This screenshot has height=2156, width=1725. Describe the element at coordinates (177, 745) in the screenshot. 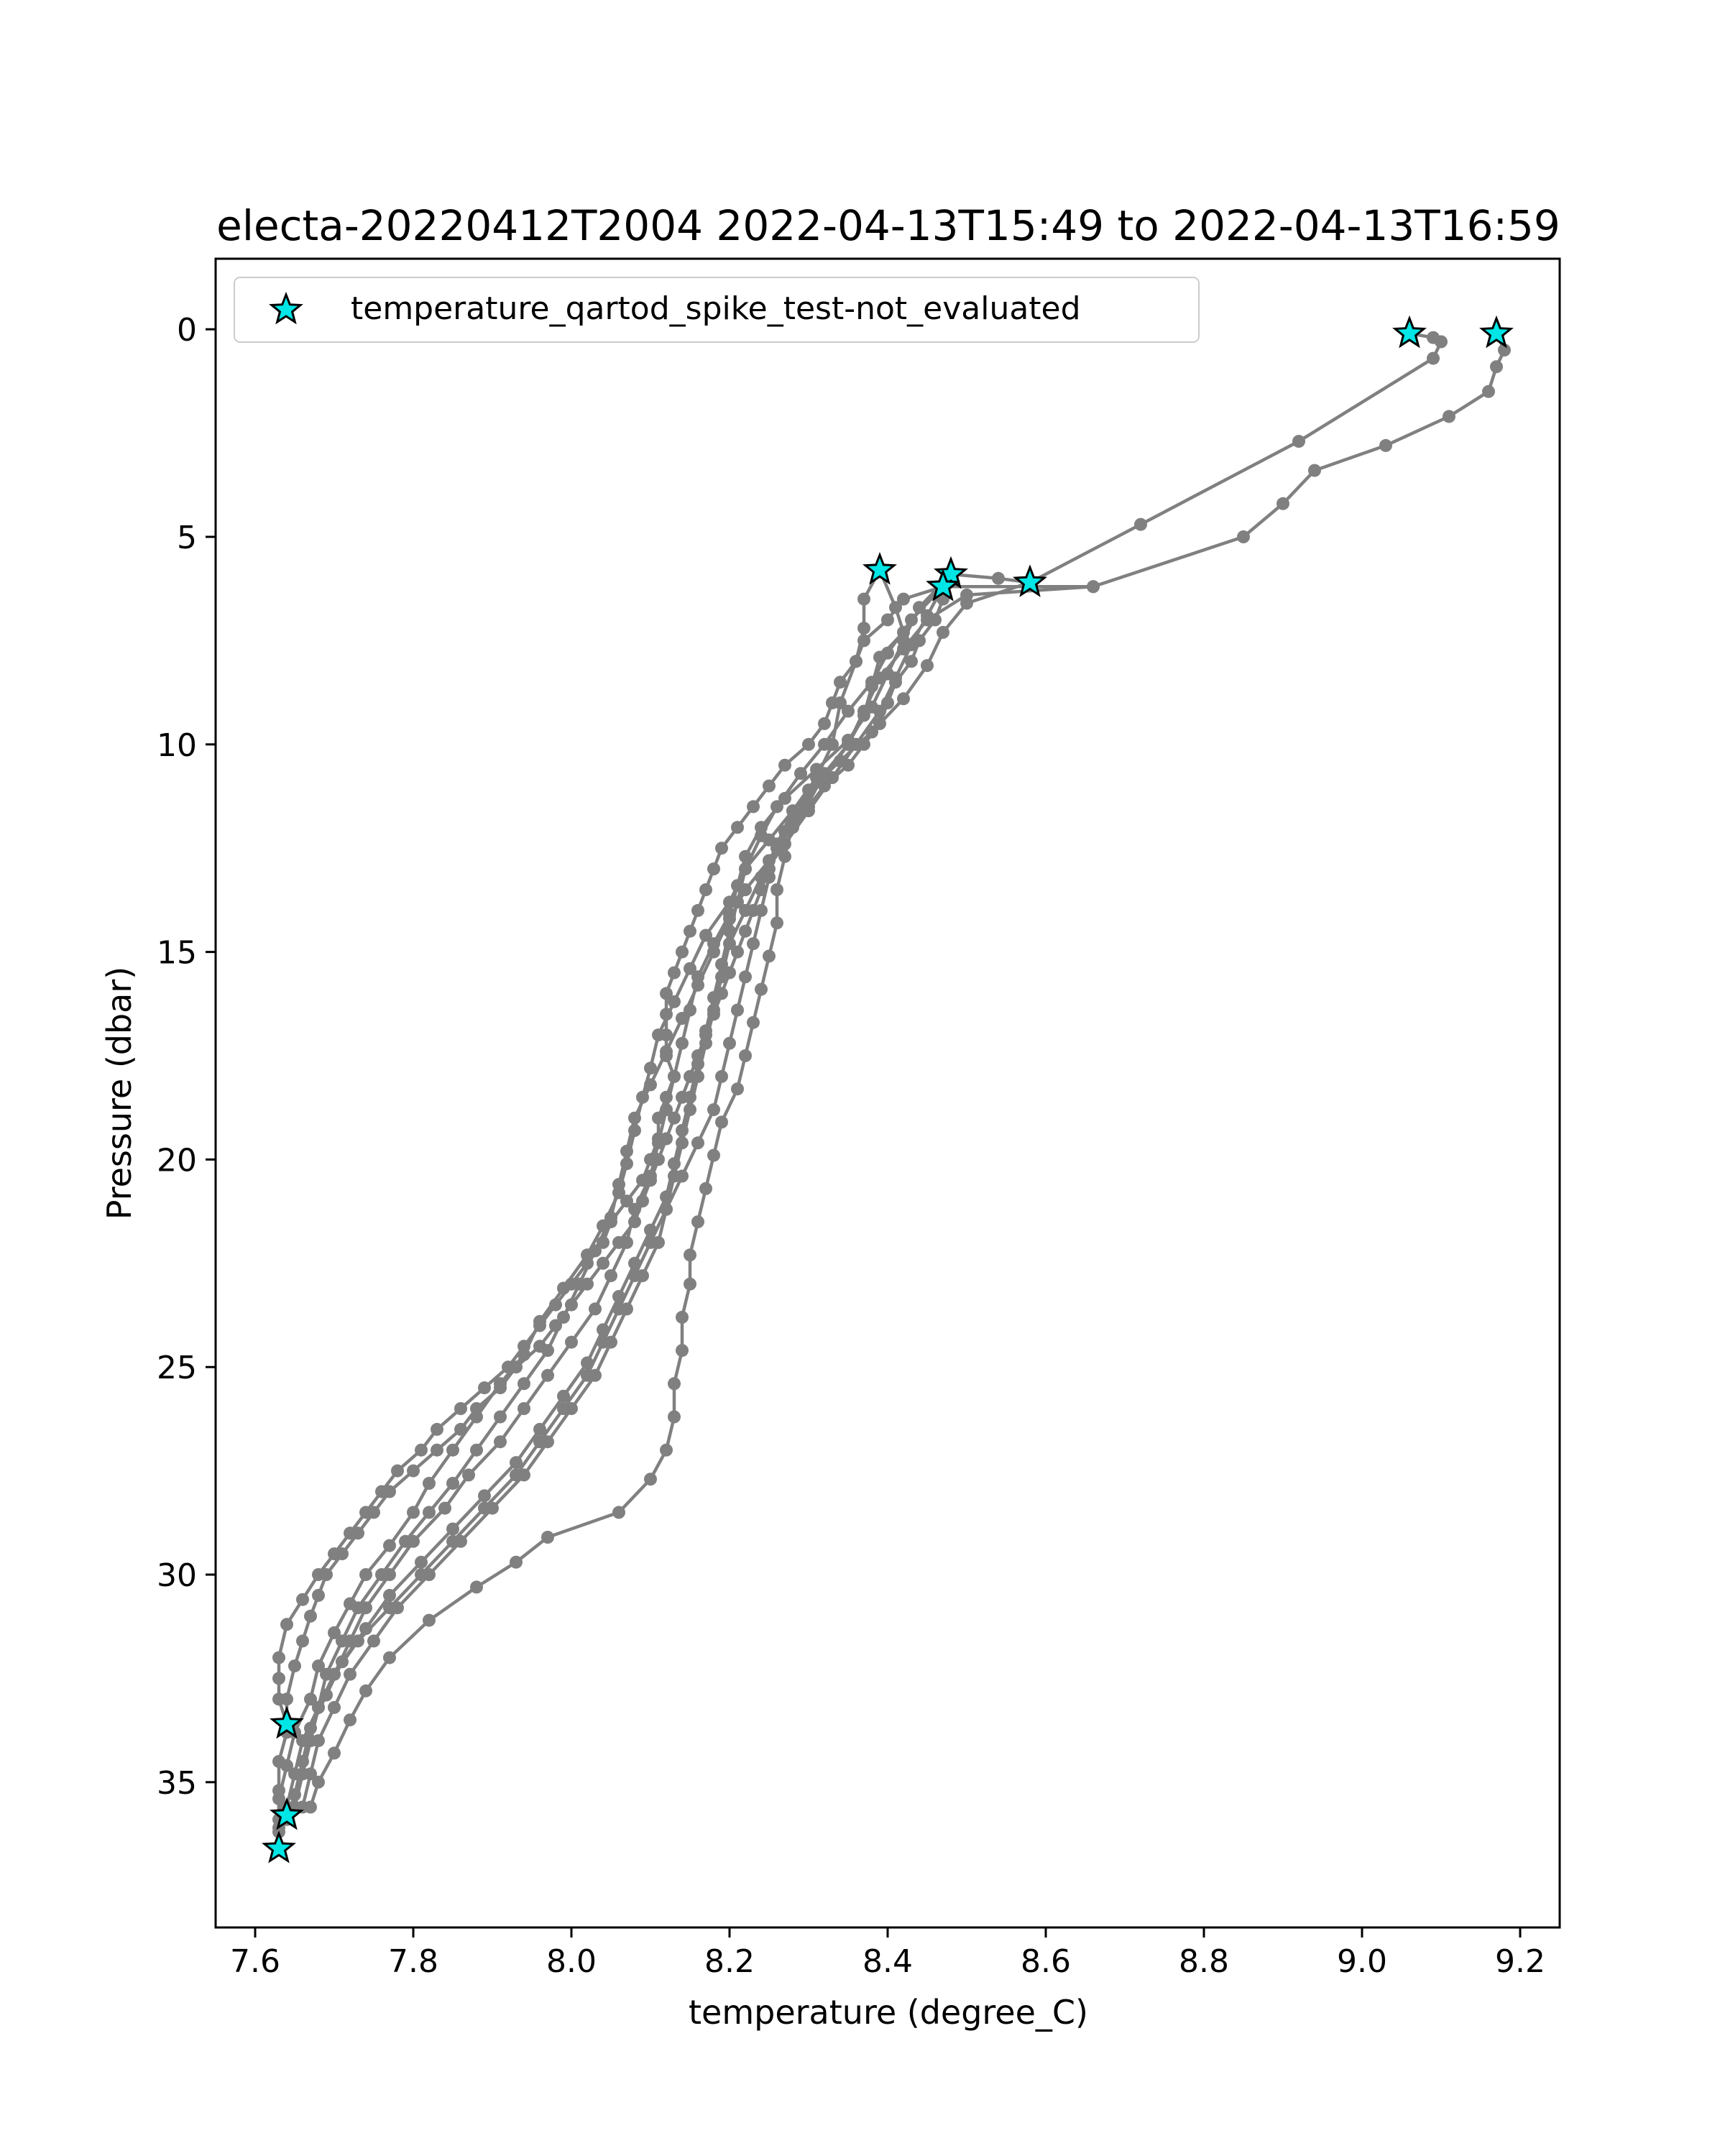

I see `y-tick-label: 10` at that location.